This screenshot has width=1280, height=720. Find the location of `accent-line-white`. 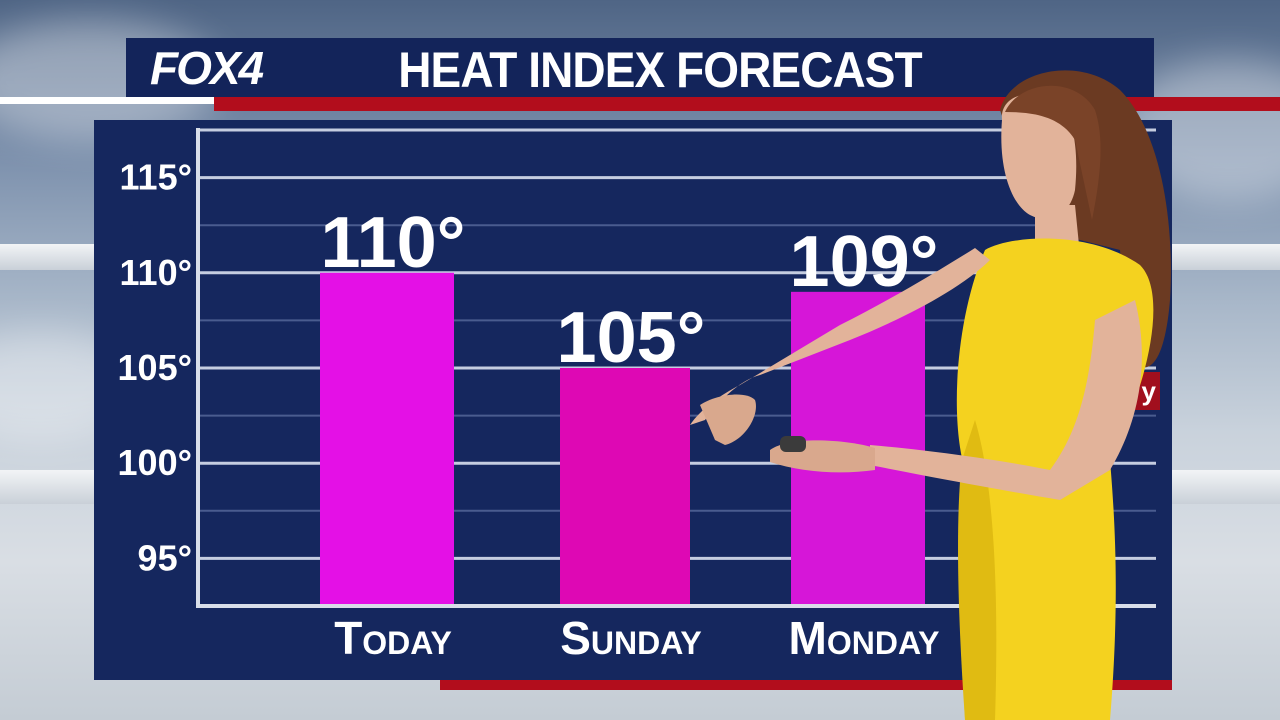

accent-line-white is located at coordinates (107, 100).